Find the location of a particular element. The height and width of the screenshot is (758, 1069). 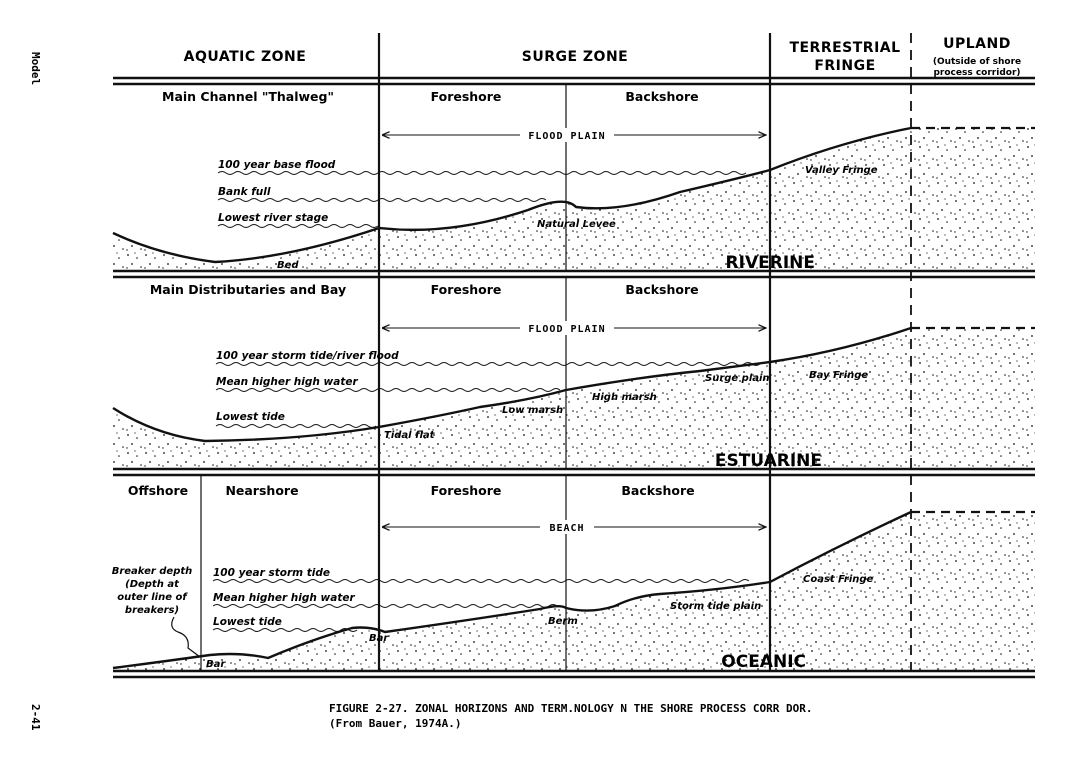

riverine-level-100-year: 100 year base flood is located at coordinates (277, 165).